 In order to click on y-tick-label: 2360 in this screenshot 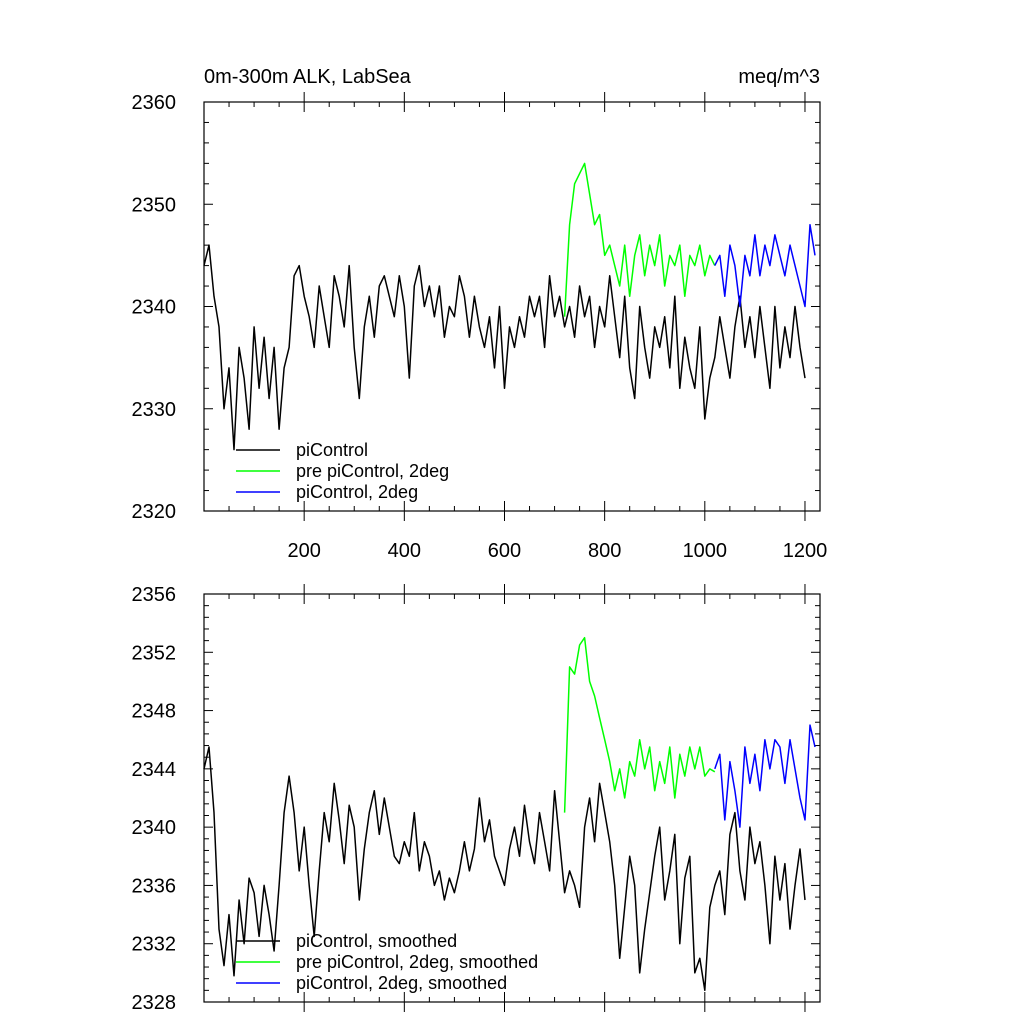, I will do `click(154, 103)`.